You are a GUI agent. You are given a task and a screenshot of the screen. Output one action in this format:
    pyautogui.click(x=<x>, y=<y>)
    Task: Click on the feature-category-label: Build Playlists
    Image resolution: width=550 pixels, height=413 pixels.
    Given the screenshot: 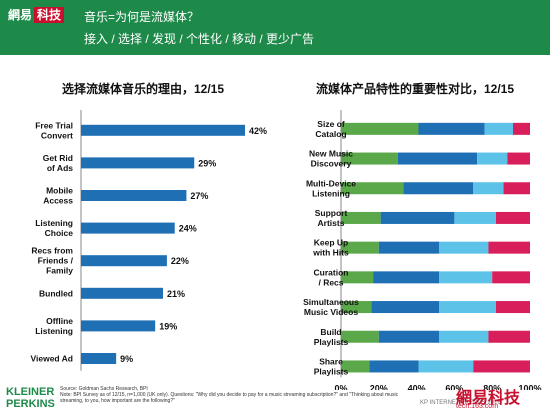 What is the action you would take?
    pyautogui.click(x=331, y=337)
    